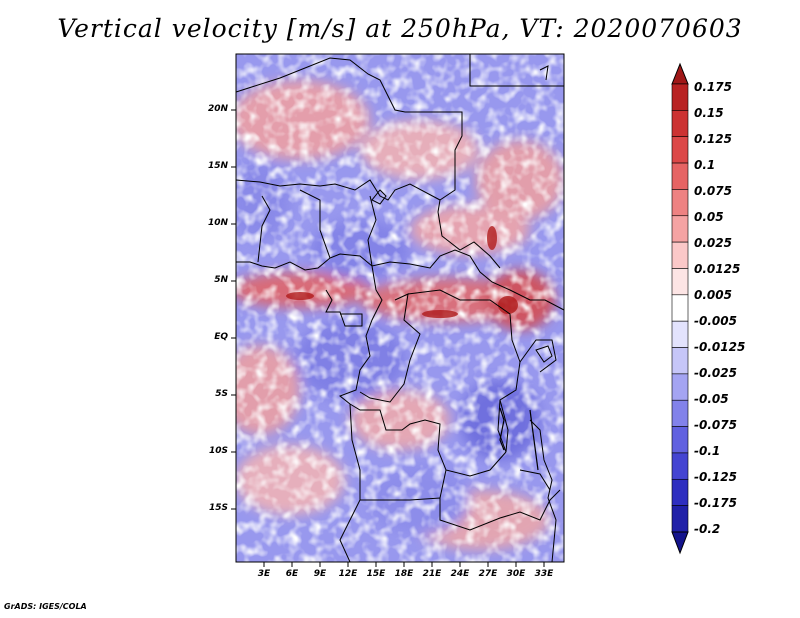 The height and width of the screenshot is (618, 800). I want to click on colorbar-label: -0.075, so click(715, 425).